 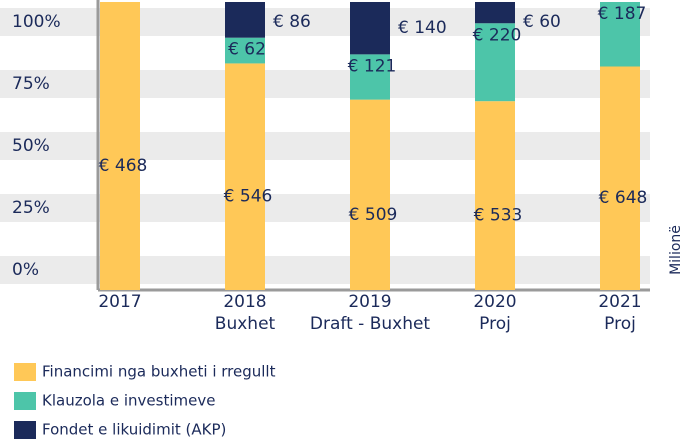 I want to click on data-label: € 187, so click(x=622, y=14).